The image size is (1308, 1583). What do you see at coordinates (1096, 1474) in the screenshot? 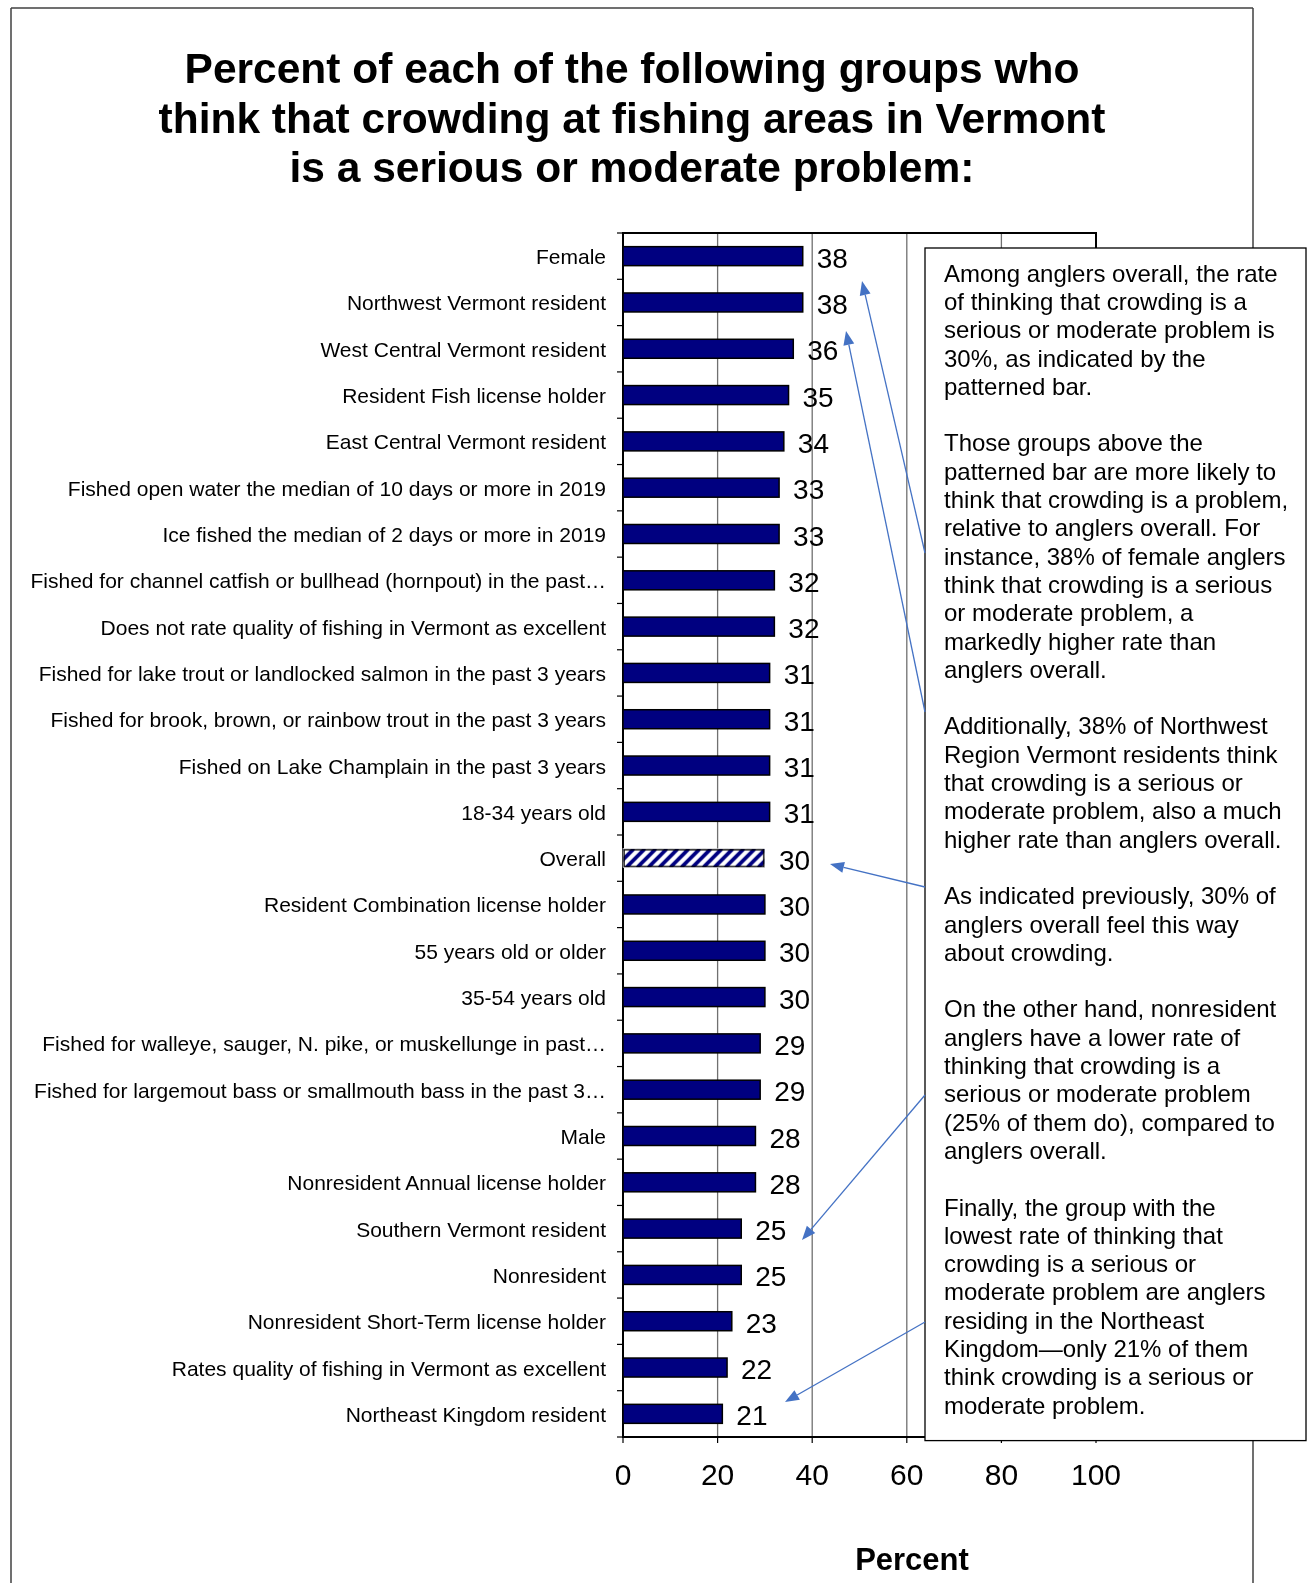
I see `x-tick-label: 100` at bounding box center [1096, 1474].